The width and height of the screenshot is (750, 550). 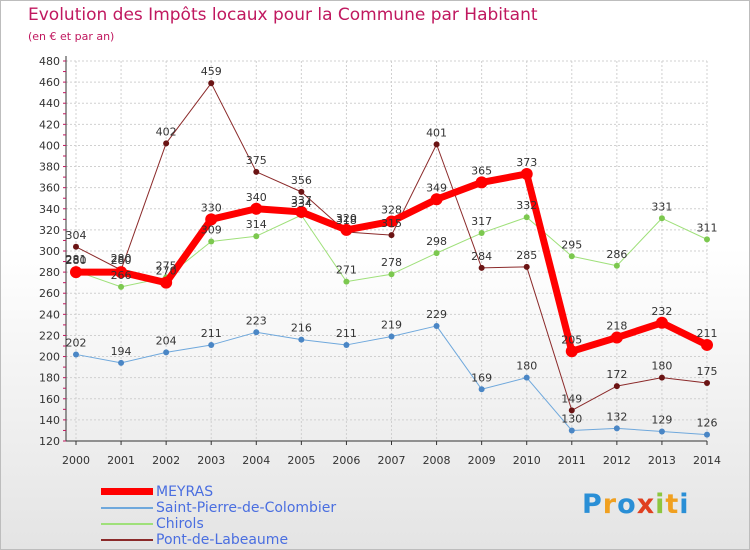 I want to click on data-label: 219, so click(x=391, y=325).